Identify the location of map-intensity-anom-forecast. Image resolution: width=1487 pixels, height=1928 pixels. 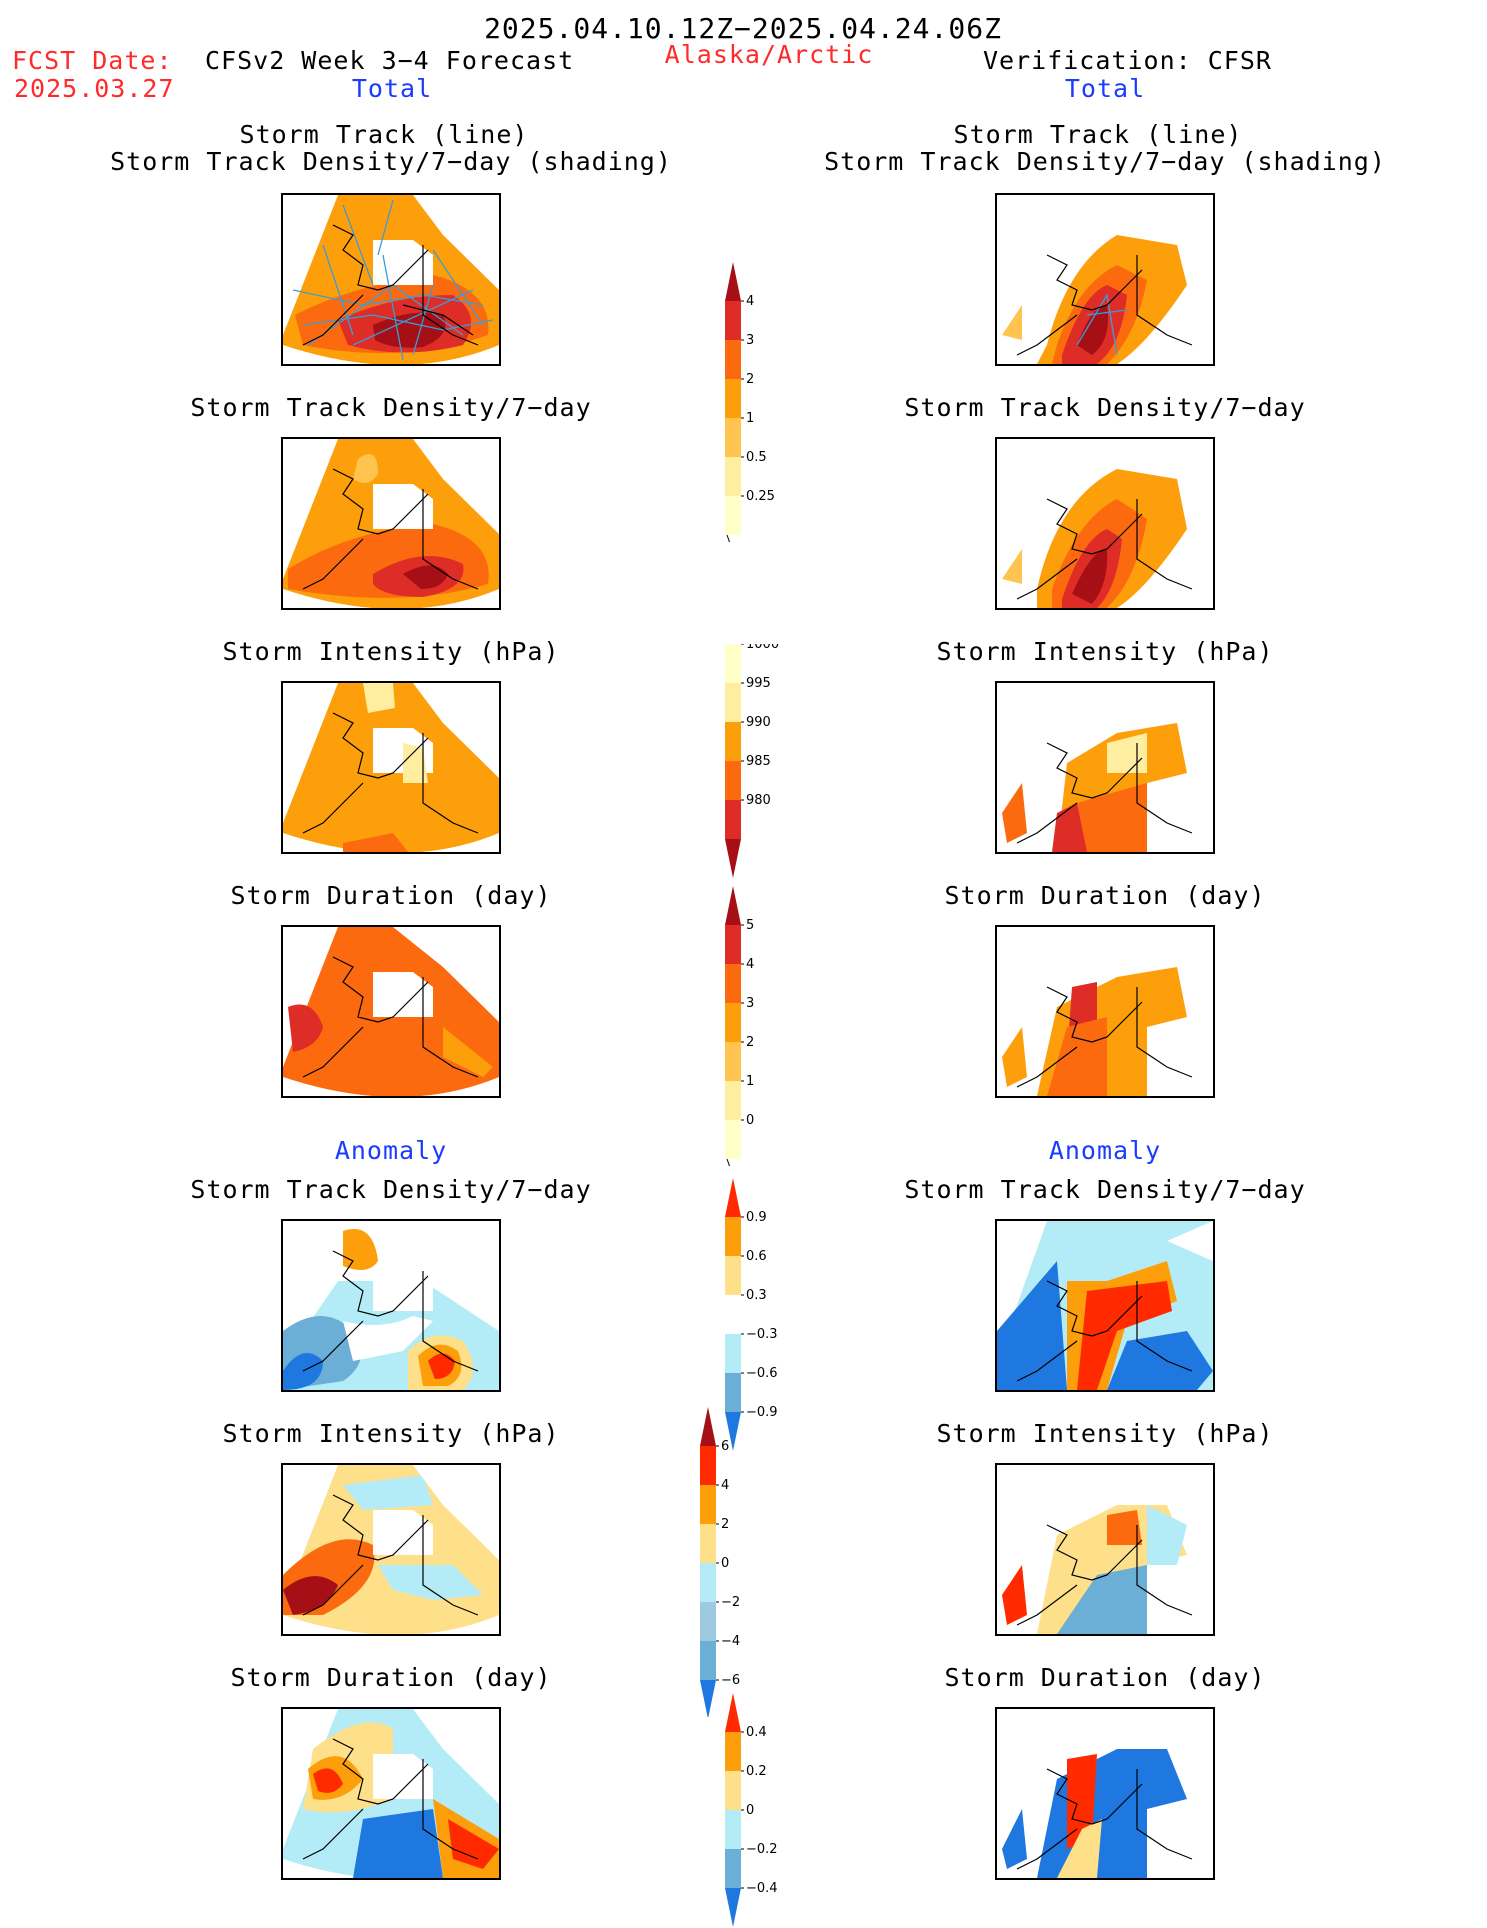
(391, 1549).